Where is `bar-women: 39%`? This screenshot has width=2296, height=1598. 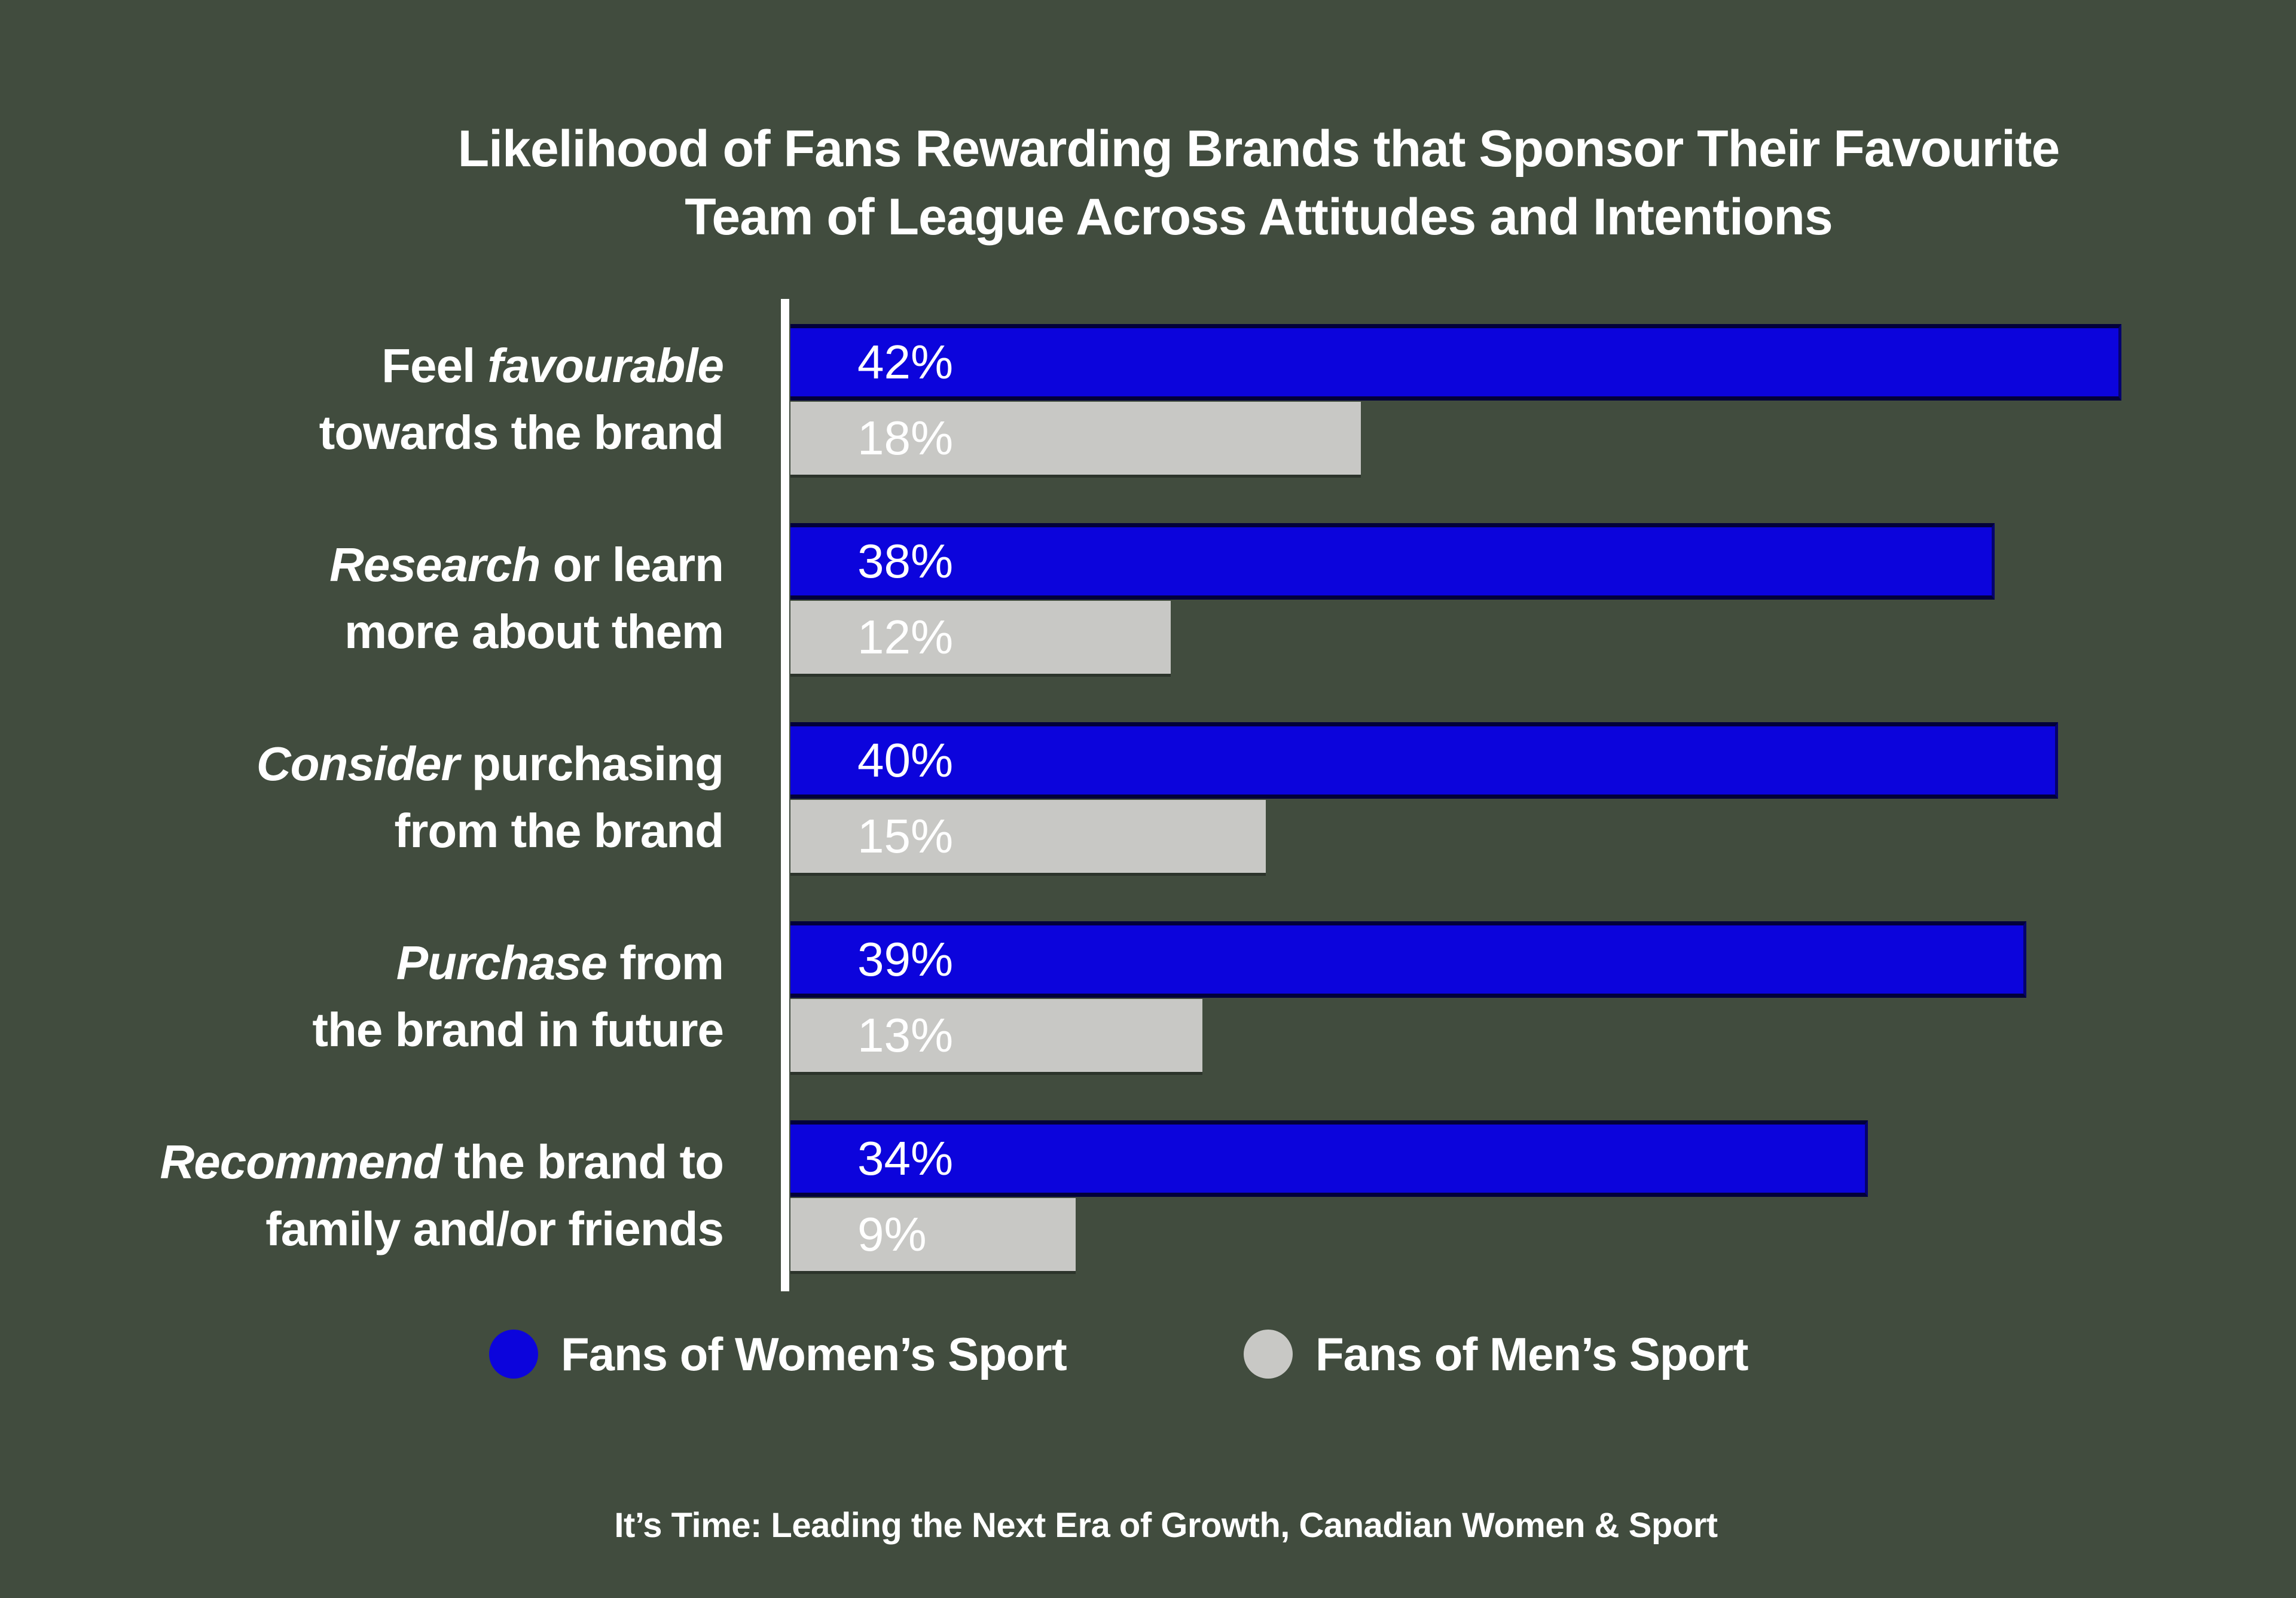
bar-women: 39% is located at coordinates (1408, 959).